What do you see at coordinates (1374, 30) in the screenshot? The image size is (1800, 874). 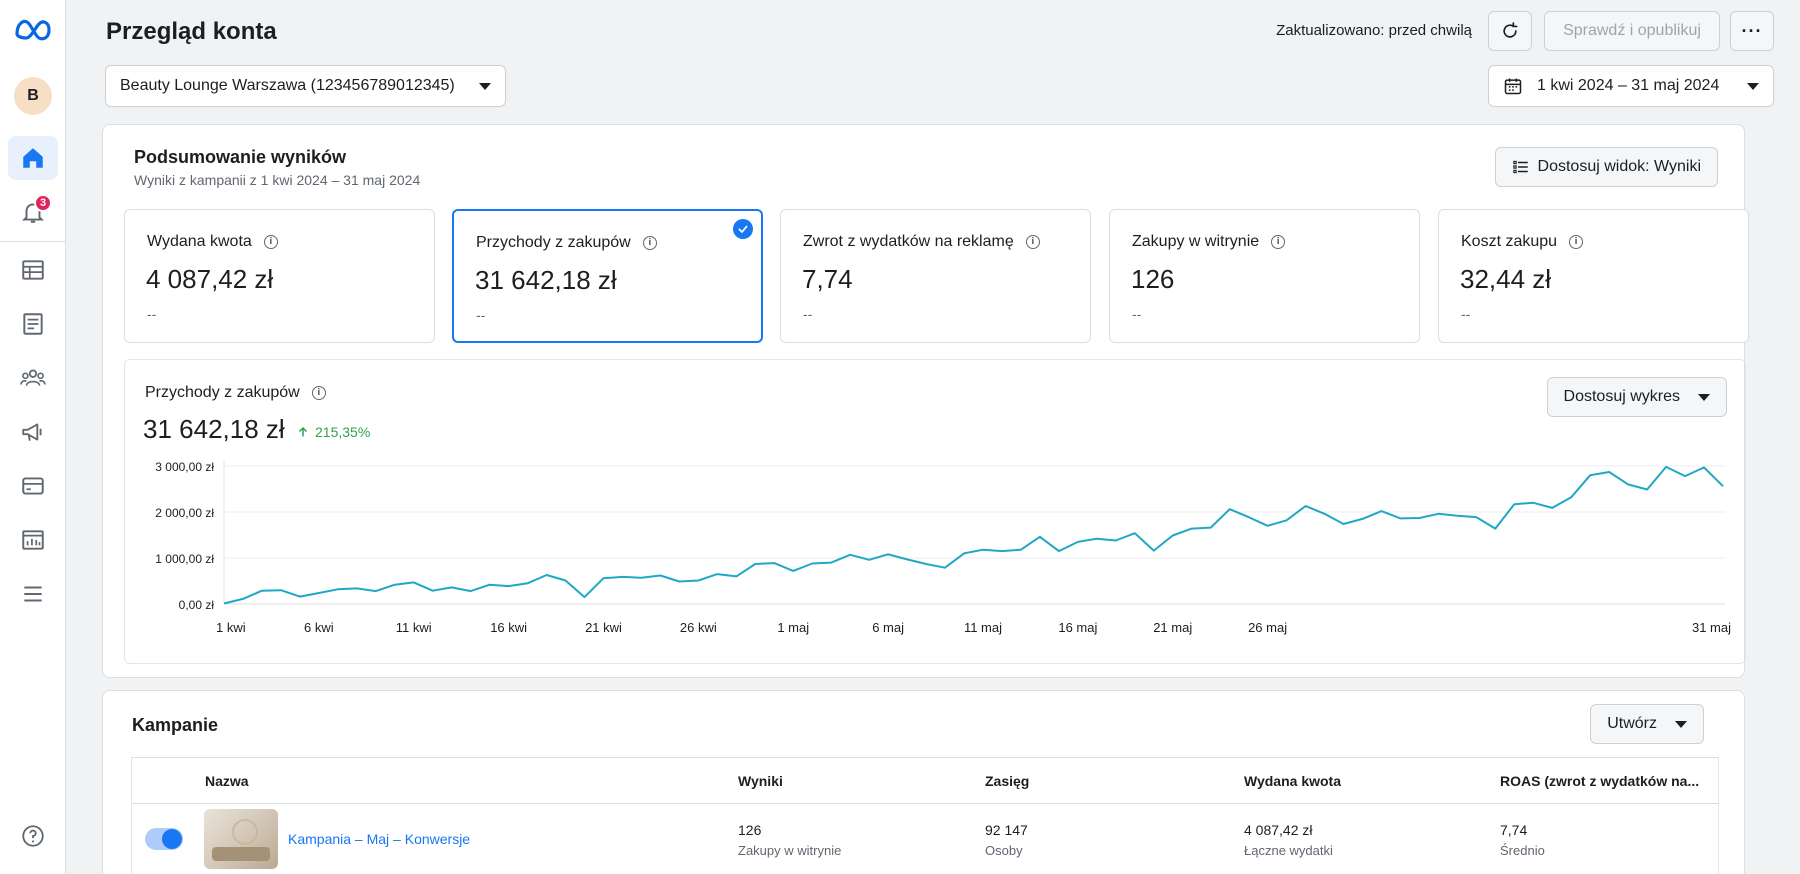 I see `updated-status: Zaktualizowano: przed chwilą` at bounding box center [1374, 30].